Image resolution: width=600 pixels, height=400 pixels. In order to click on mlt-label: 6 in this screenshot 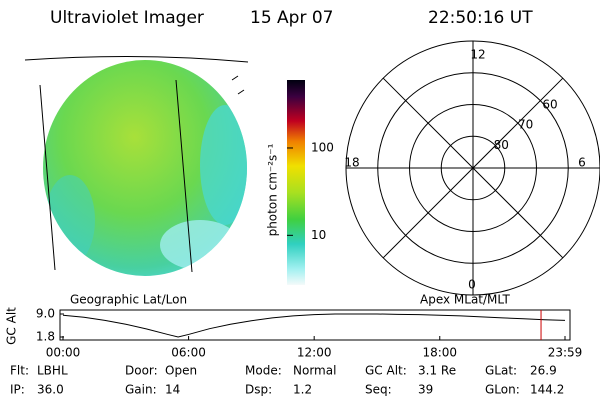, I will do `click(582, 163)`.